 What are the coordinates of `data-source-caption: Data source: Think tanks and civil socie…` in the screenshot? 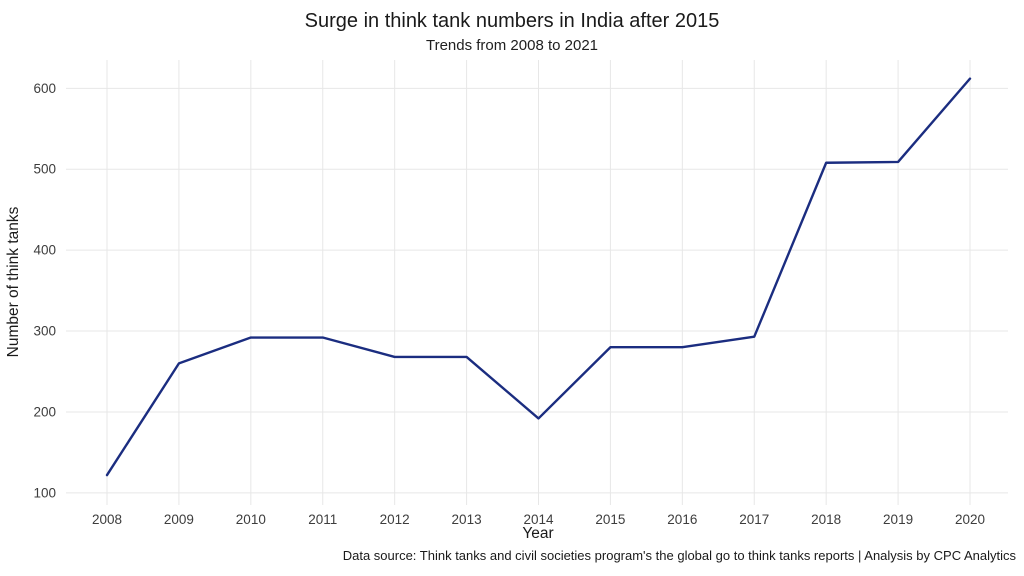 It's located at (680, 555).